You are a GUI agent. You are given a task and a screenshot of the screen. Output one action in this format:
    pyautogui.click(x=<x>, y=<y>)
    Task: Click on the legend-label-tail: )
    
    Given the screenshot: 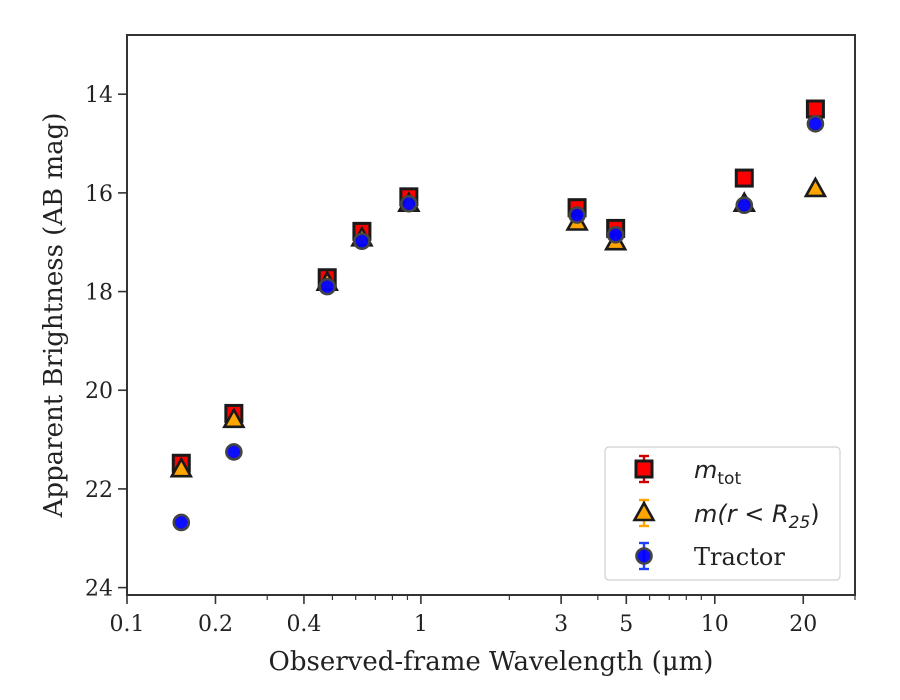 What is the action you would take?
    pyautogui.click(x=814, y=514)
    